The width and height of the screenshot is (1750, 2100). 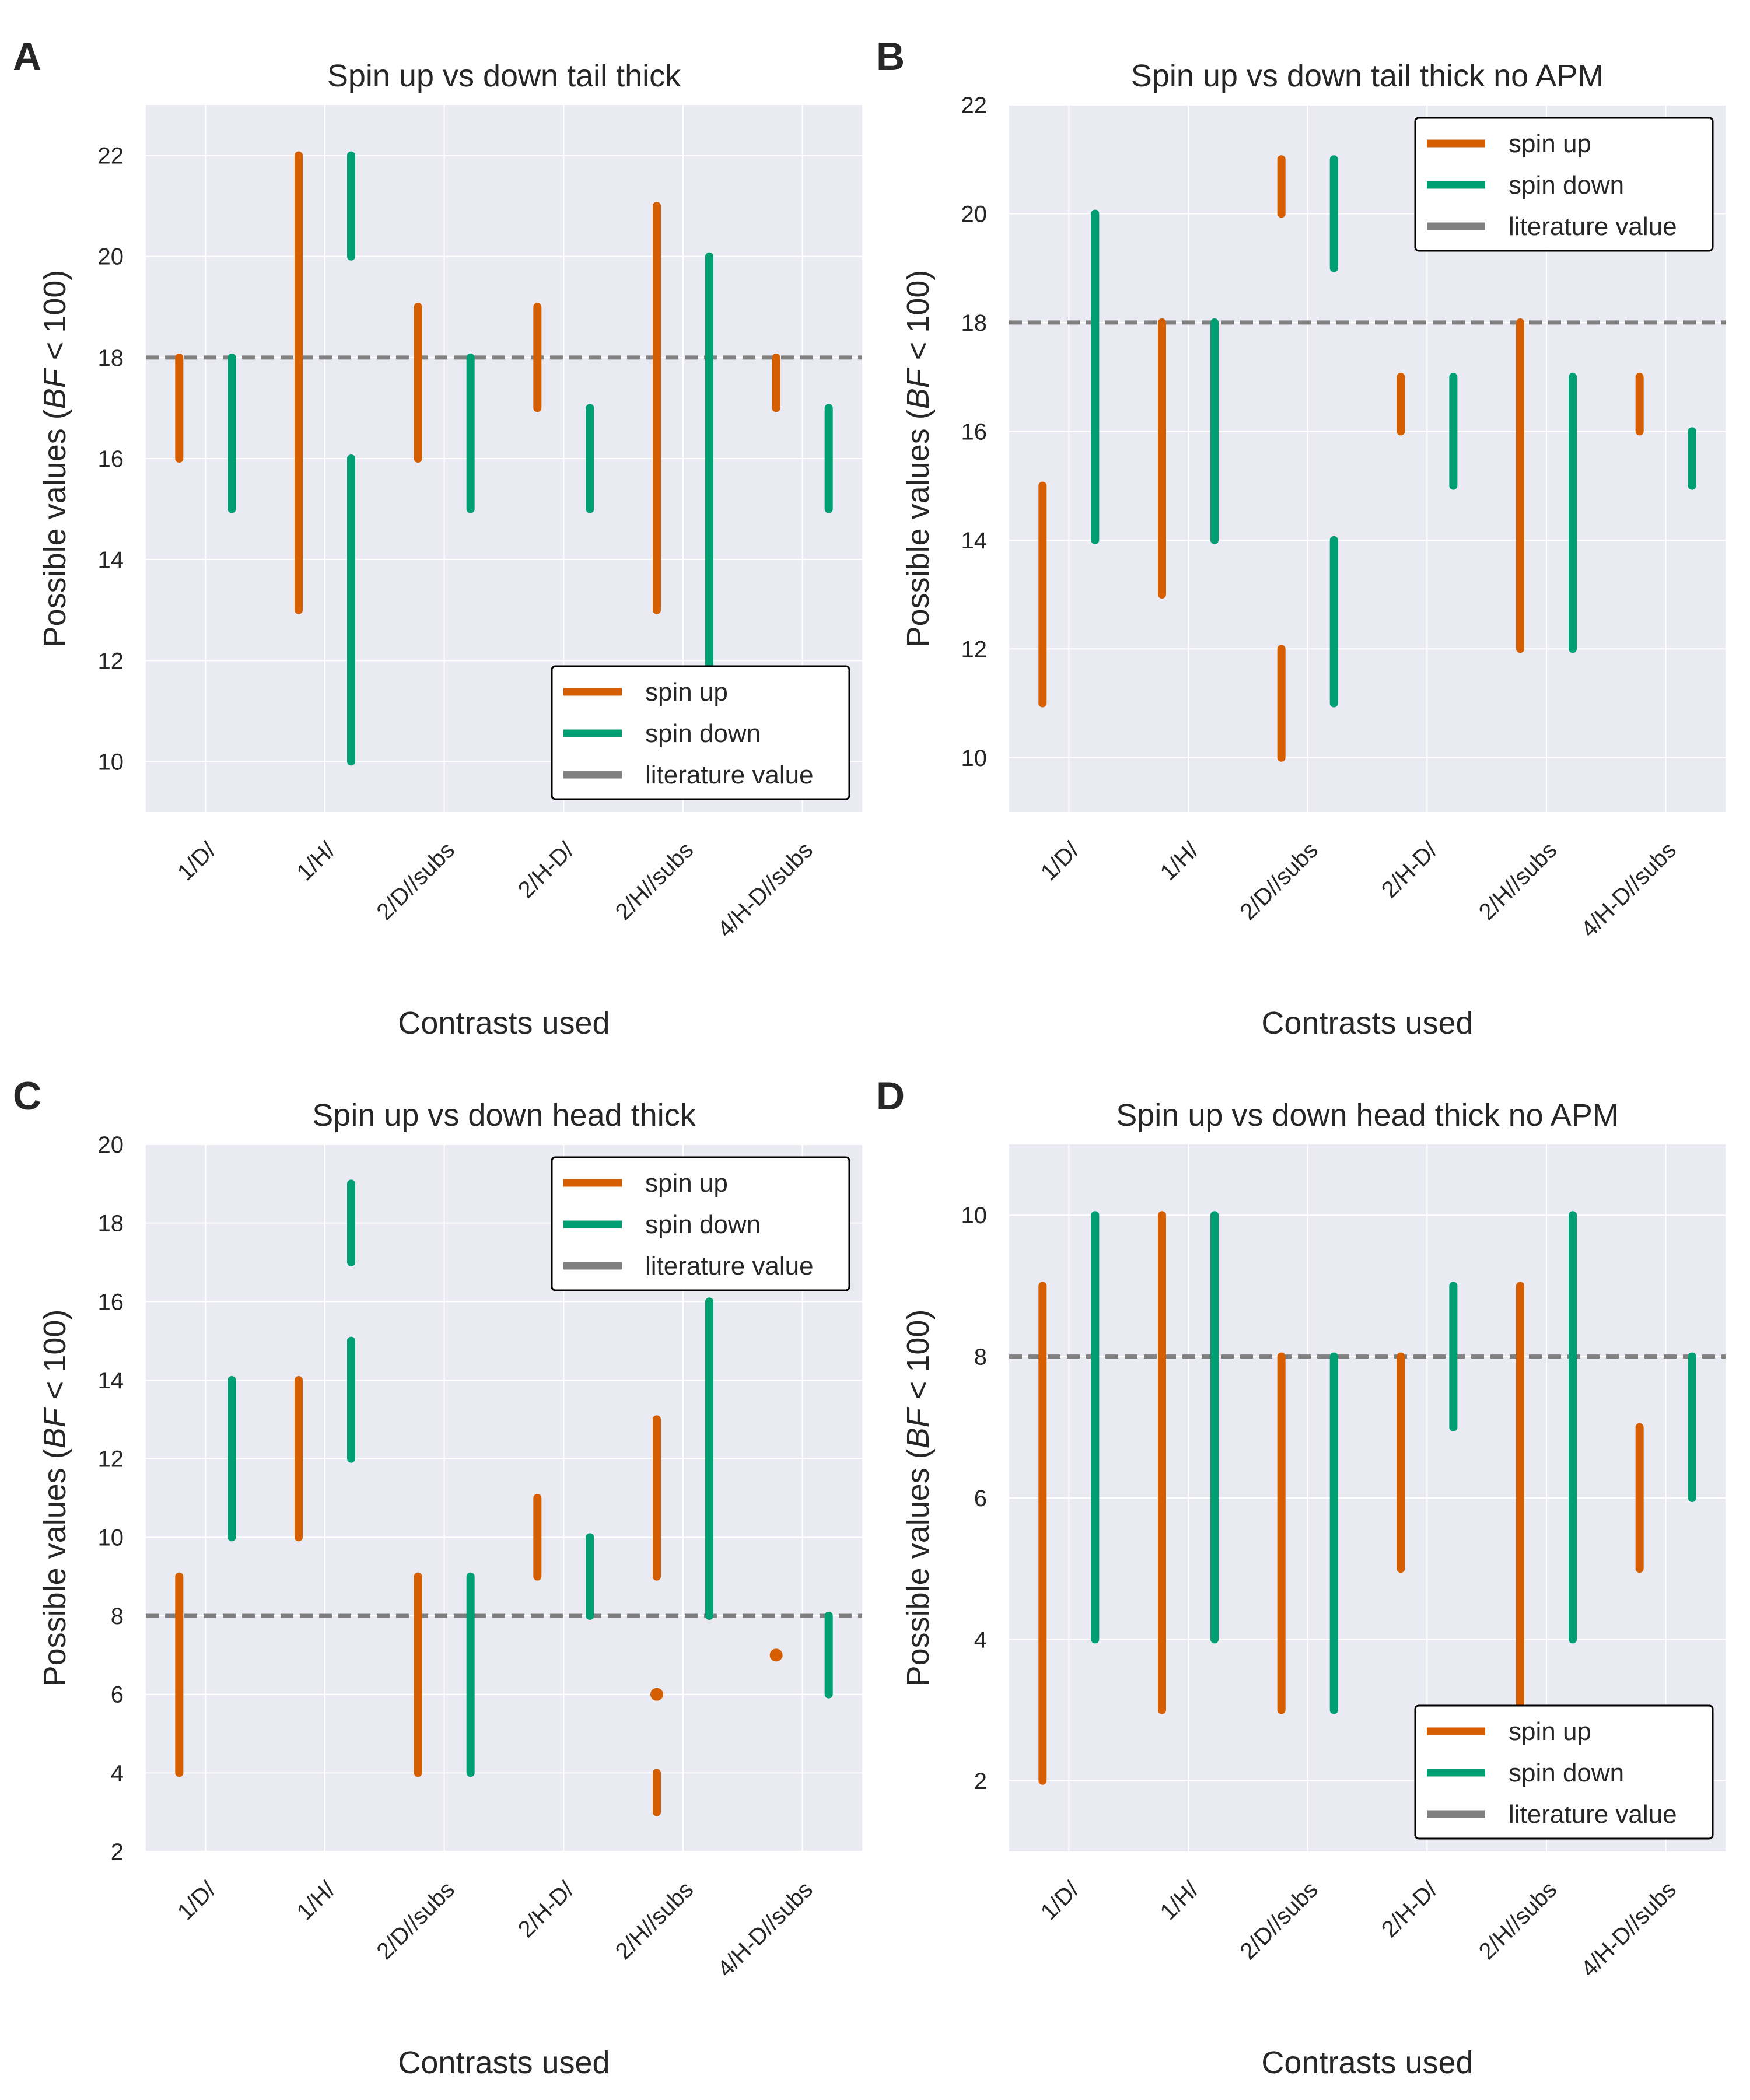 I want to click on panel-label: C, so click(x=27, y=1096).